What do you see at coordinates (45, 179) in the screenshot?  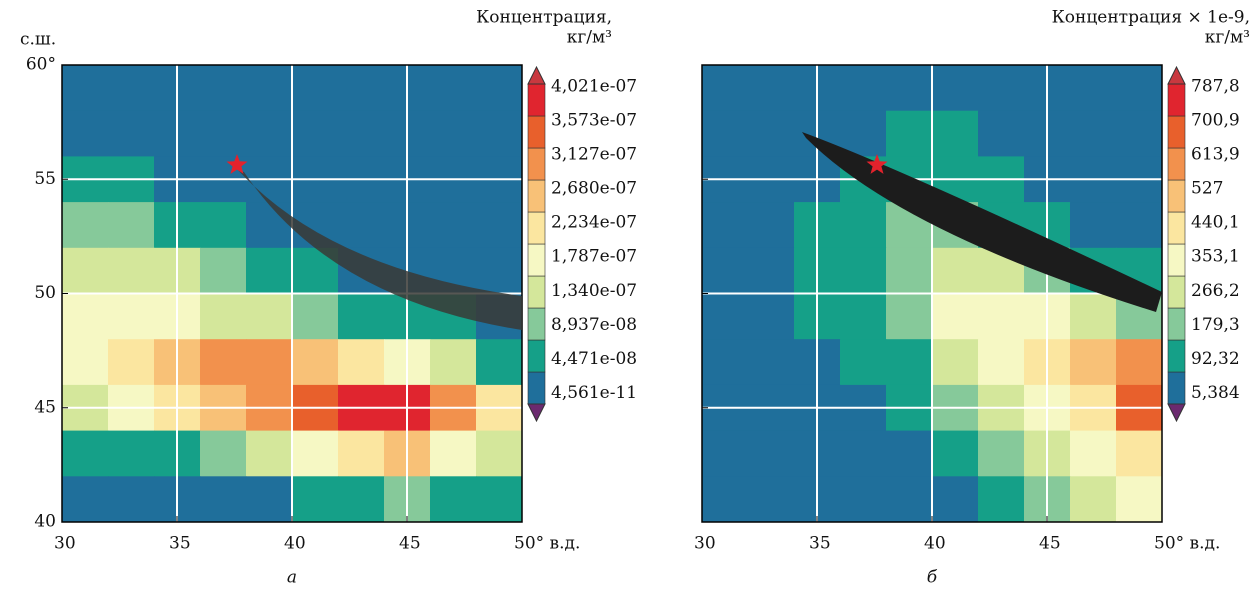 I see `y-tick-label: 55` at bounding box center [45, 179].